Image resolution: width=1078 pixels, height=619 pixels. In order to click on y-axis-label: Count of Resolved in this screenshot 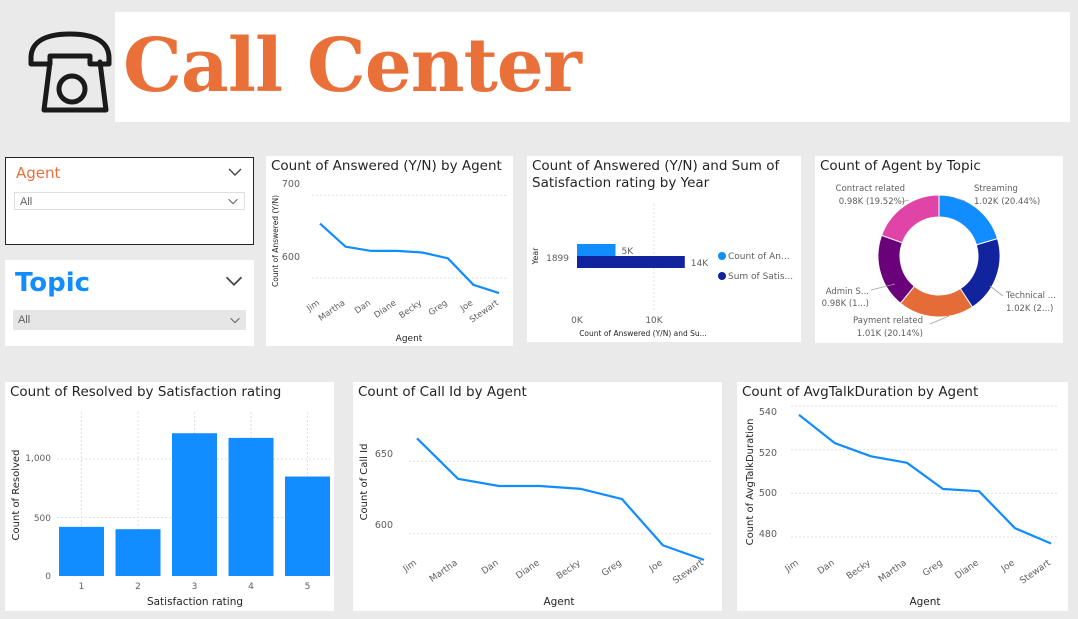, I will do `click(16, 495)`.